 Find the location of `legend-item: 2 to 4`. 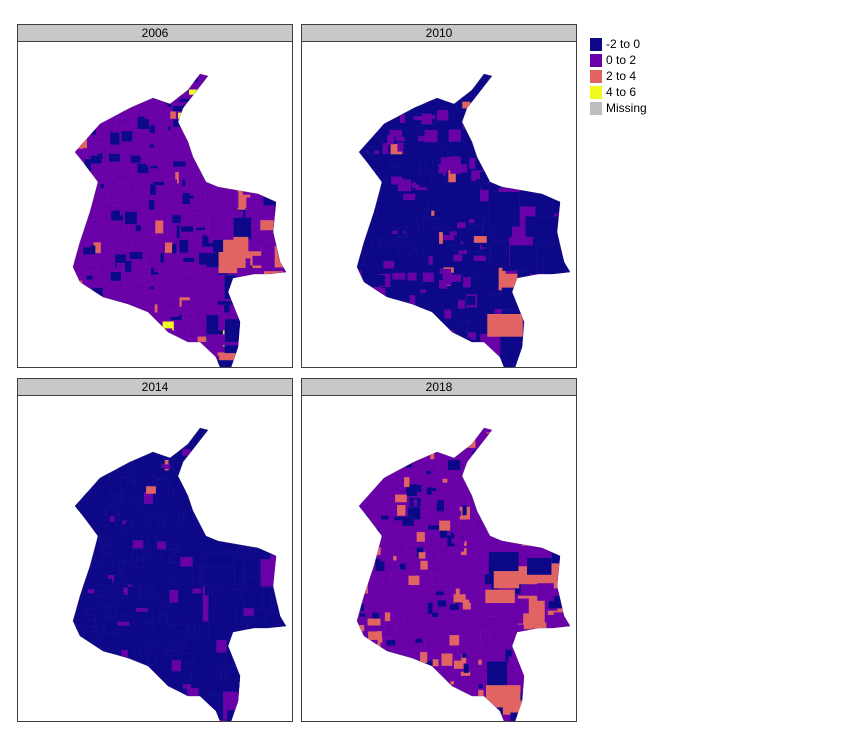

legend-item: 2 to 4 is located at coordinates (618, 76).